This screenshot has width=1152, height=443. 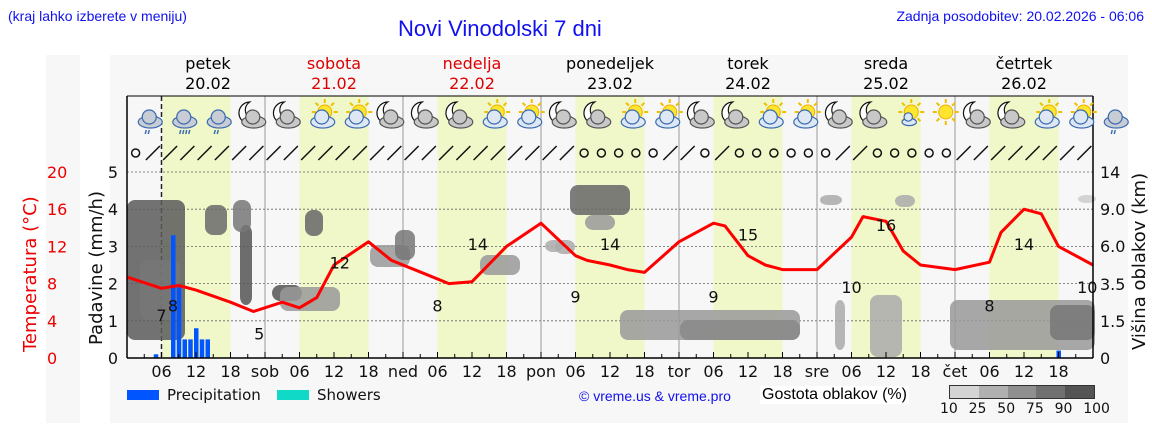 What do you see at coordinates (259, 334) in the screenshot?
I see `temp-label: 5` at bounding box center [259, 334].